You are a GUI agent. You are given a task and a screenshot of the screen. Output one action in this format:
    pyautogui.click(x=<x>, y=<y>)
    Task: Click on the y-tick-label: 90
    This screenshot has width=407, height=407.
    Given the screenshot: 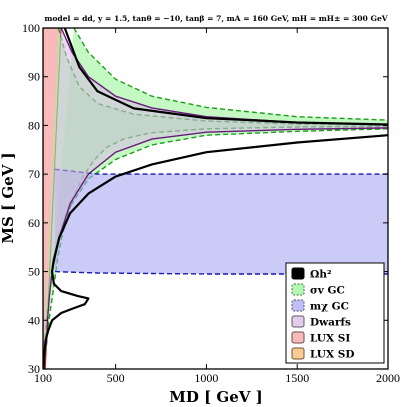 What is the action you would take?
    pyautogui.click(x=34, y=77)
    